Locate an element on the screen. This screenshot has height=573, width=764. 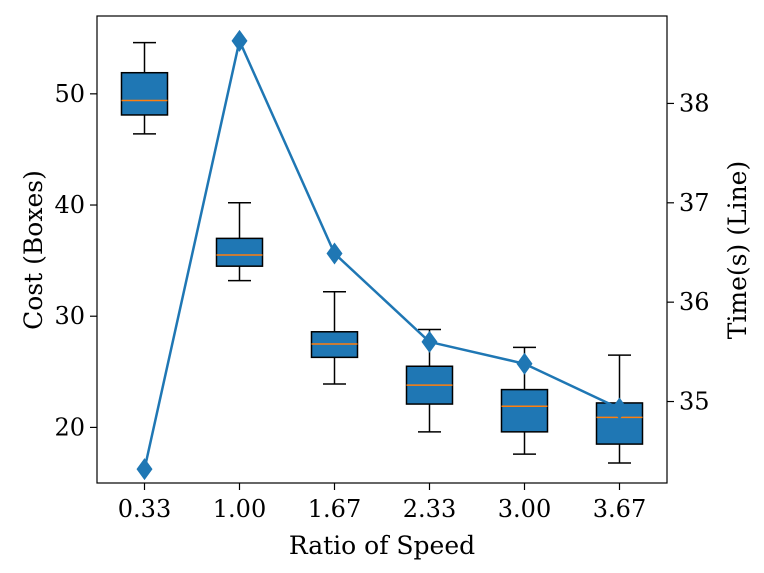
x-tick-label: 2.33 is located at coordinates (429, 509).